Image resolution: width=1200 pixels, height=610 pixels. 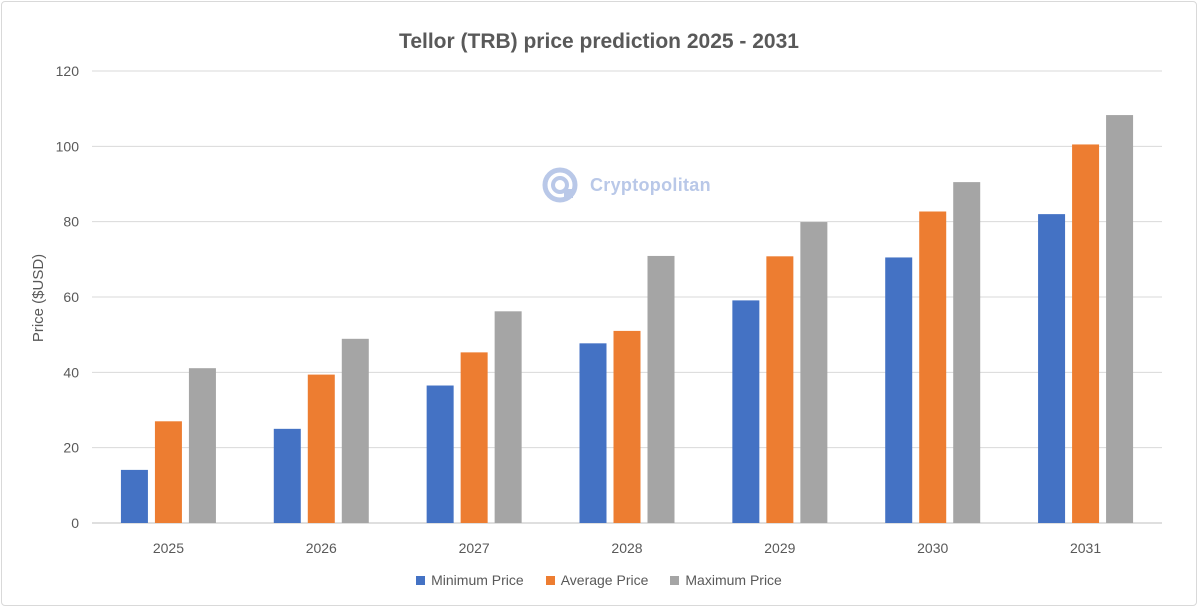 I want to click on bar-maximum-price-2026, so click(x=355, y=430).